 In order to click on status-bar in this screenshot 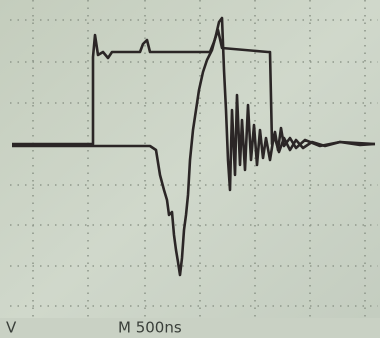, I will do `click(190, 328)`.